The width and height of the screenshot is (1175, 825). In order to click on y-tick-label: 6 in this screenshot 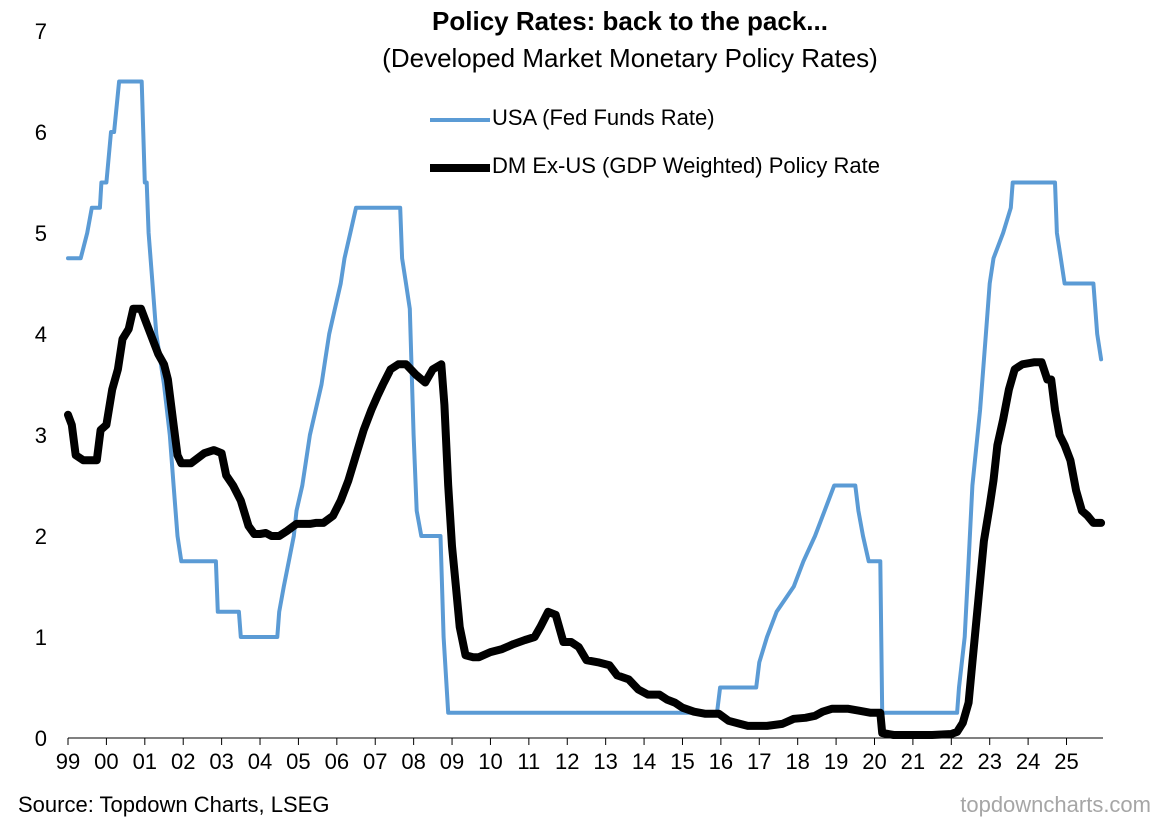, I will do `click(41, 132)`.